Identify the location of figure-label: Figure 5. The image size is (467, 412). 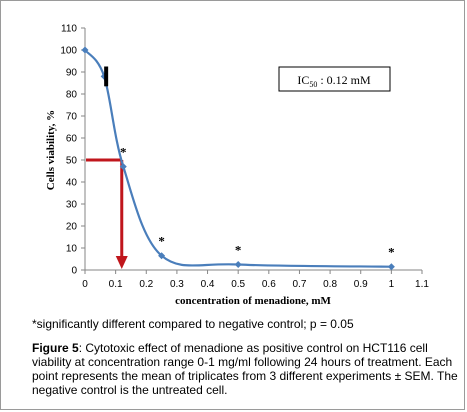
(55, 348).